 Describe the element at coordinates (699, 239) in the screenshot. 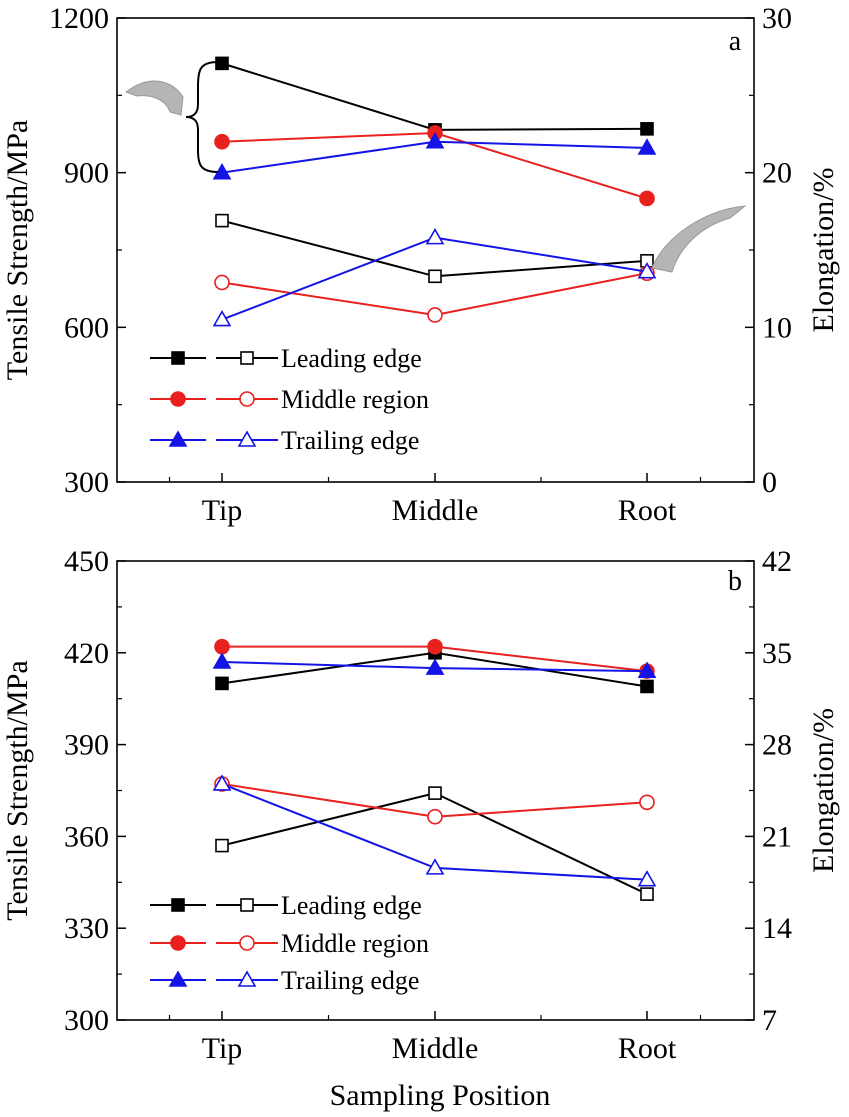

I see `curved-arrow-right` at that location.